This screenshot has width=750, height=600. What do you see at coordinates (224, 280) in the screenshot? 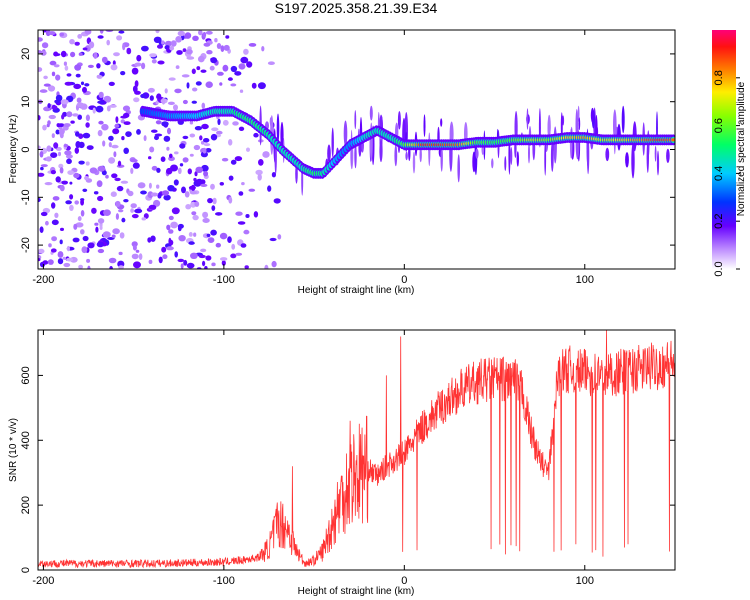
I see `spectrogram-x-tick-label: -100` at bounding box center [224, 280].